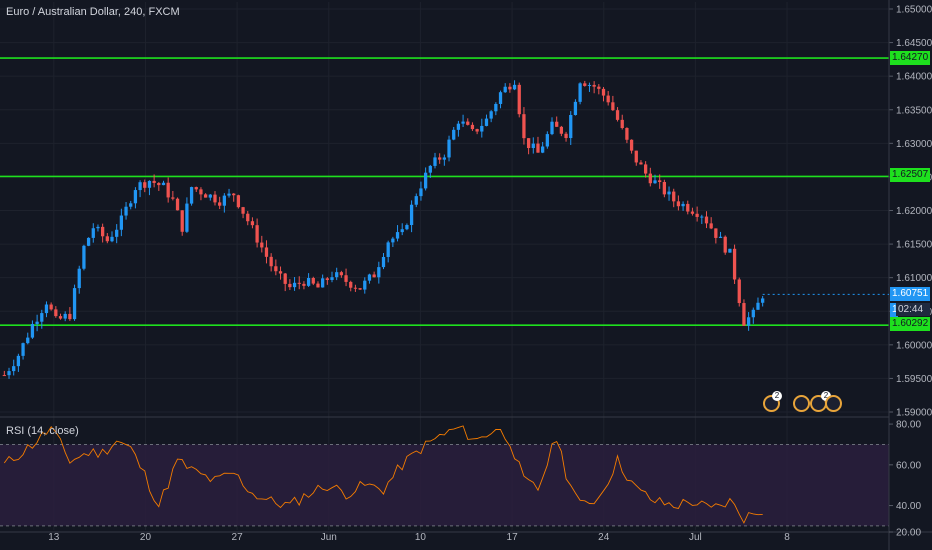 This screenshot has height=550, width=932. What do you see at coordinates (914, 413) in the screenshot?
I see `y-tick-label: 1.59000` at bounding box center [914, 413].